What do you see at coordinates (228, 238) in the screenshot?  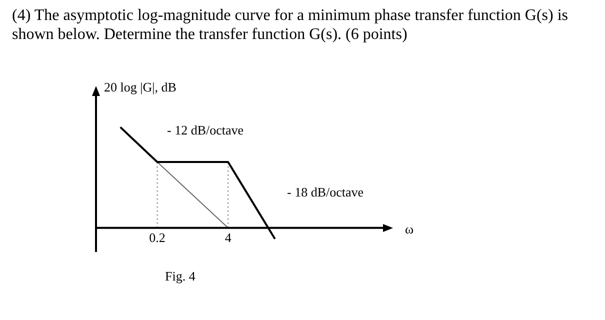 I see `x-tick-label: 4` at bounding box center [228, 238].